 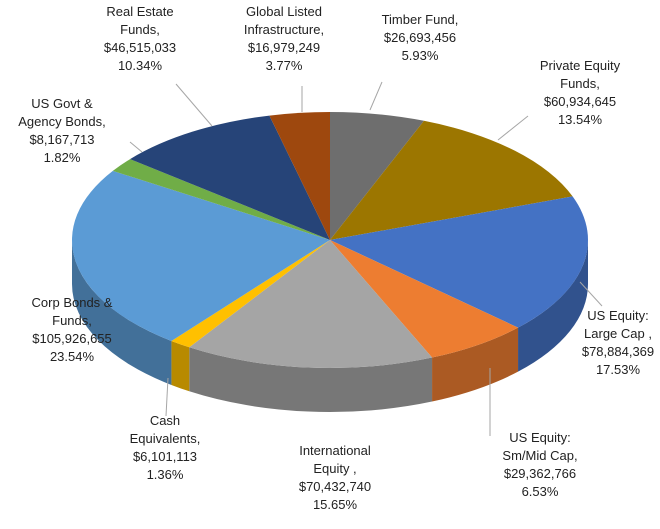 I want to click on category-label: Private Equity Funds,, so click(x=580, y=74).